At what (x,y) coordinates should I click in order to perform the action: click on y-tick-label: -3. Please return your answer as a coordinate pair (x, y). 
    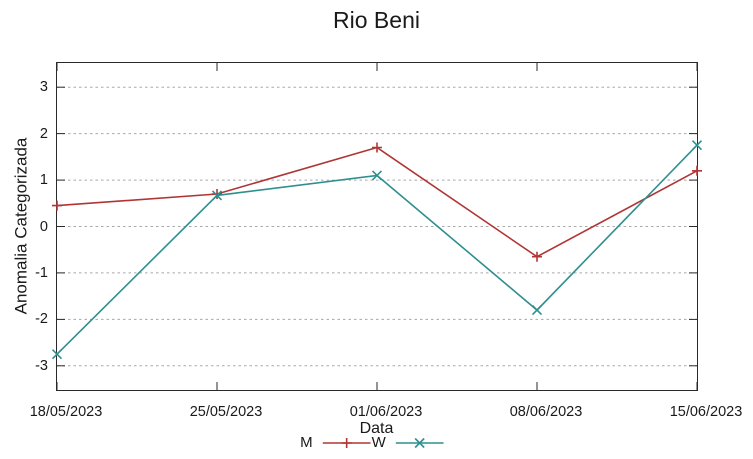
    Looking at the image, I should click on (41, 365).